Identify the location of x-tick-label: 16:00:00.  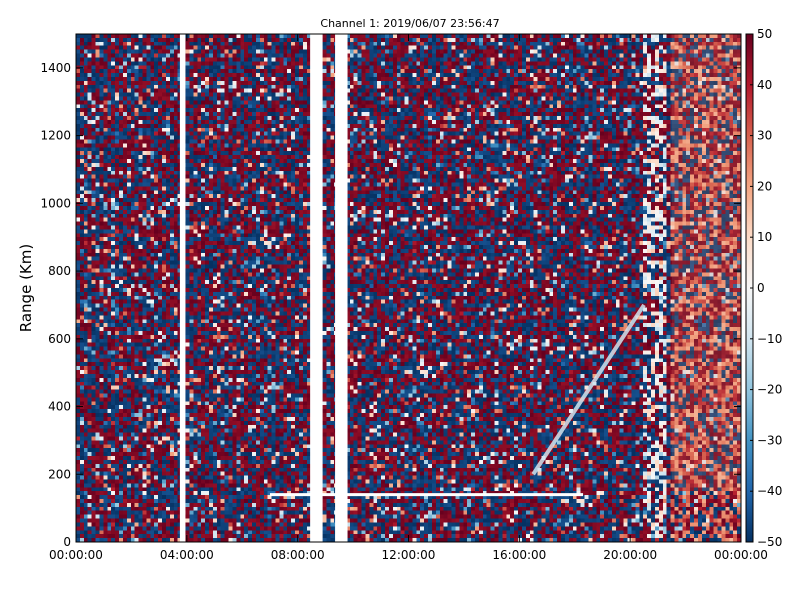
(519, 555).